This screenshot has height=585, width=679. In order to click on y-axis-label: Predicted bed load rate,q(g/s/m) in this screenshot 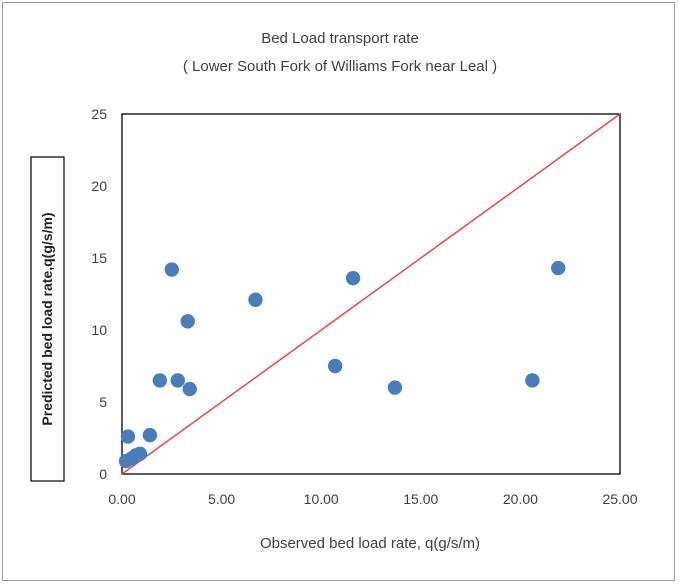, I will do `click(47, 318)`.